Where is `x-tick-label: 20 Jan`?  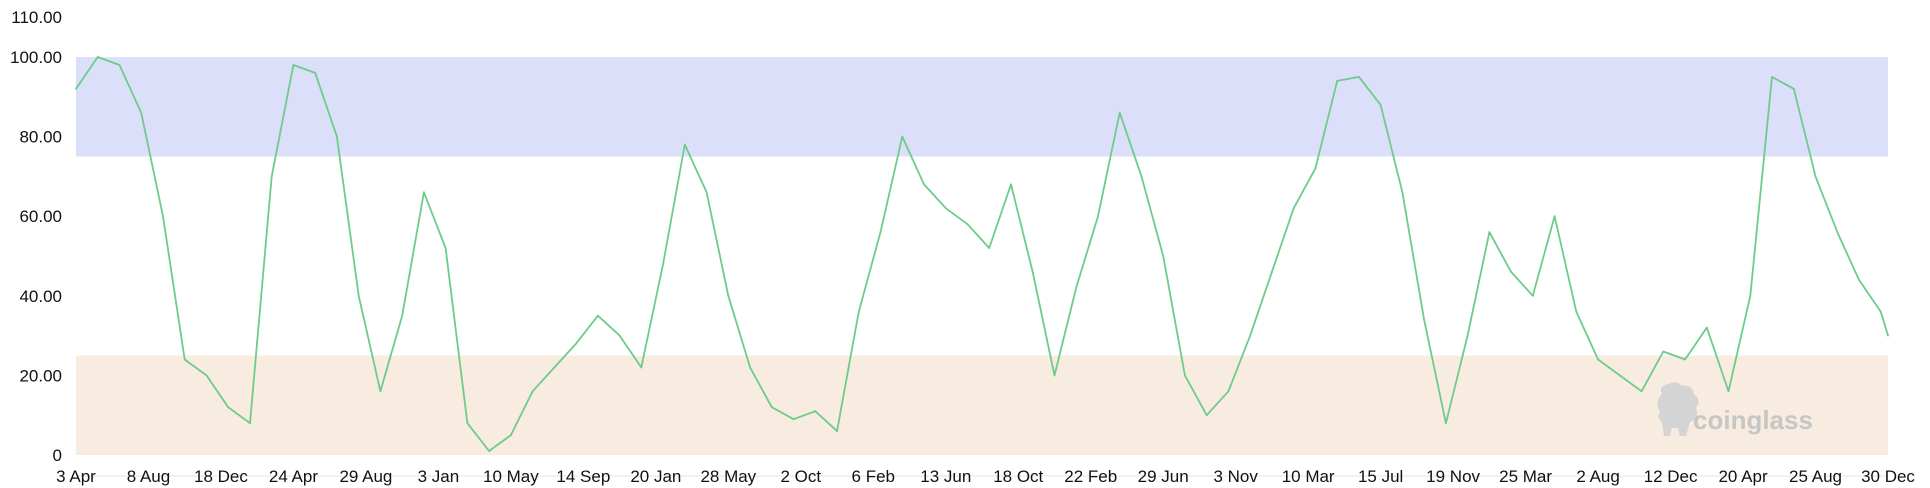
x-tick-label: 20 Jan is located at coordinates (655, 476).